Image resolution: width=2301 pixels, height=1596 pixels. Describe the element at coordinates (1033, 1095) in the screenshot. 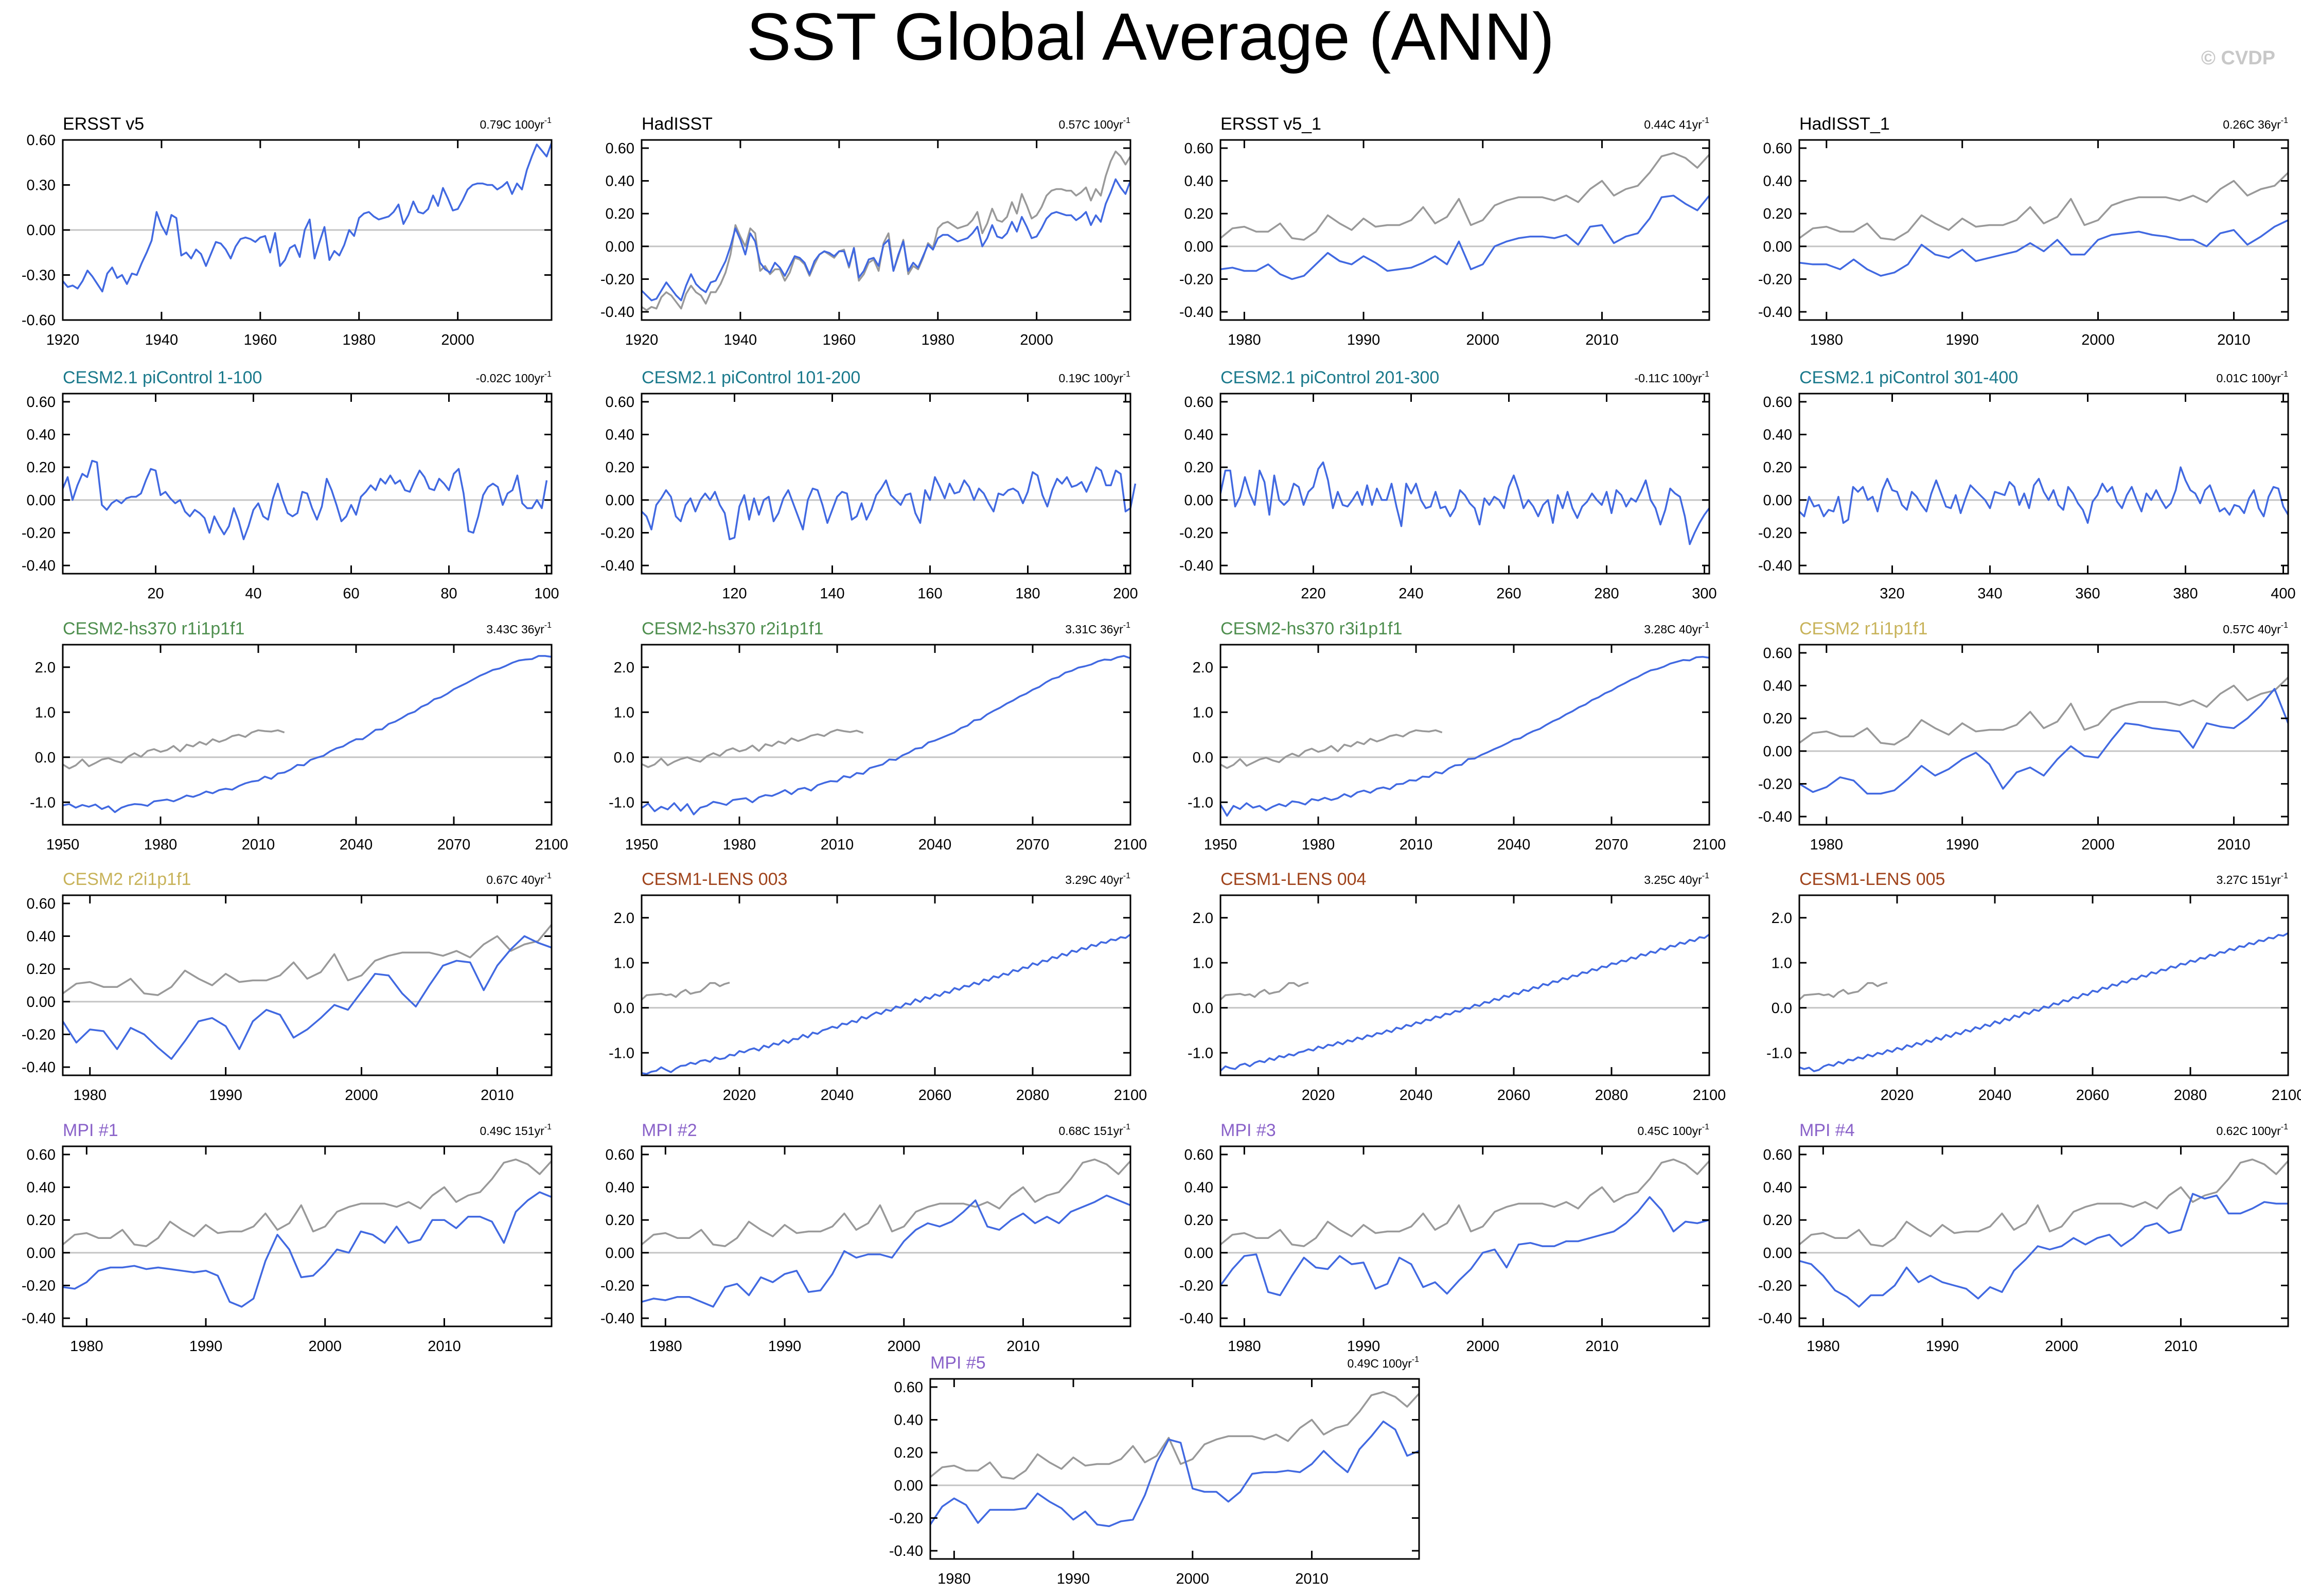

I see `x-tick-label: 2080` at that location.